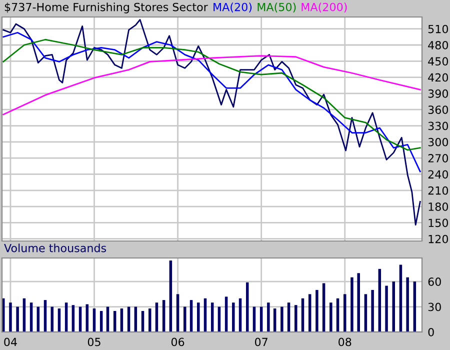 The image size is (450, 350). What do you see at coordinates (438, 77) in the screenshot?
I see `y-tick-label: 420` at bounding box center [438, 77].